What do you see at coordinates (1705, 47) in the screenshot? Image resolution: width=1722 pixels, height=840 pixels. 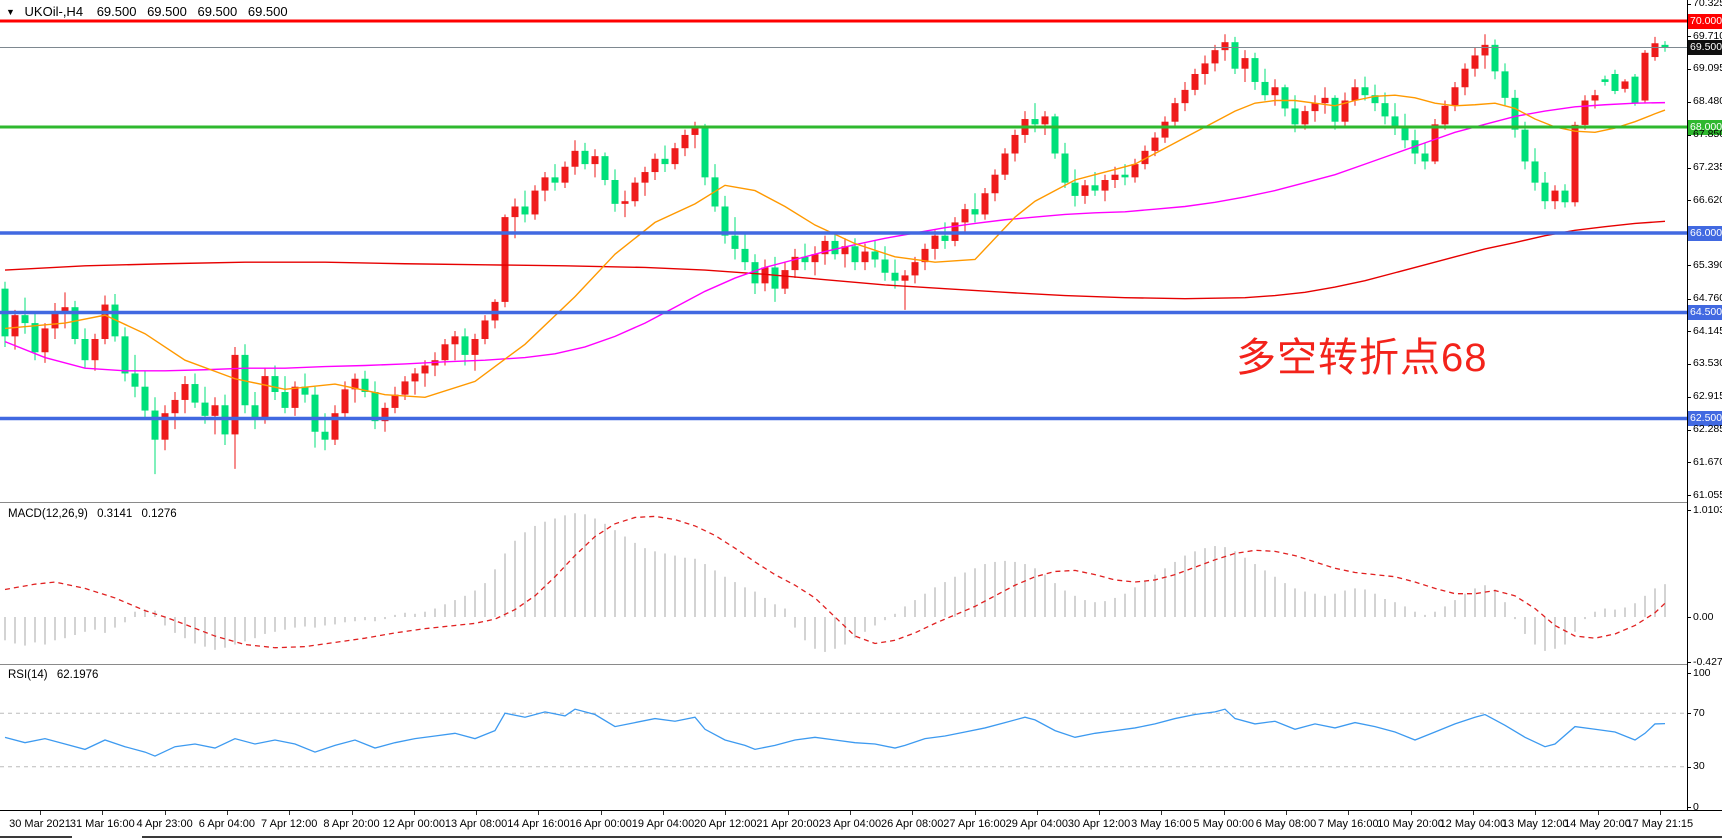 I see `price-badge: 69.500` at bounding box center [1705, 47].